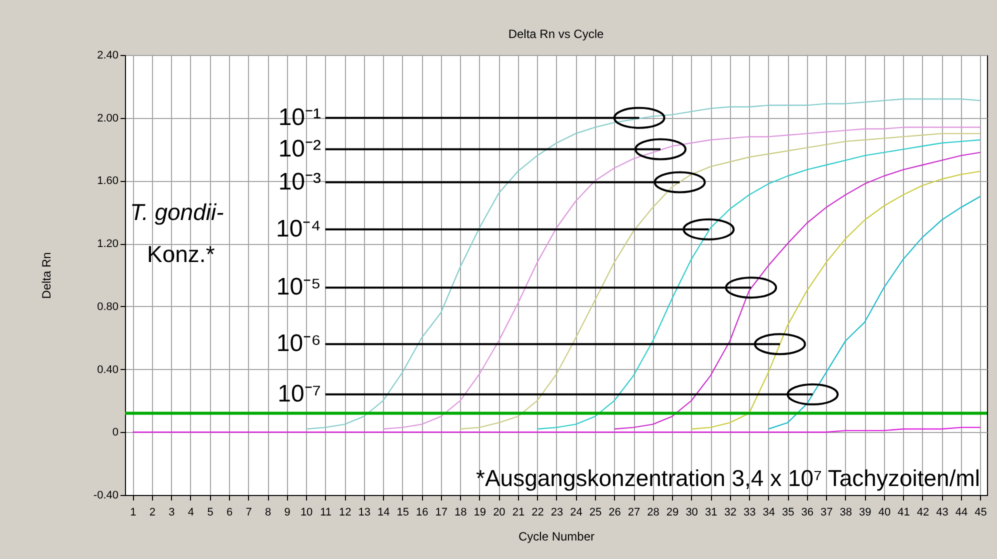 The height and width of the screenshot is (559, 997). Describe the element at coordinates (115, 432) in the screenshot. I see `y-tick-label: 0` at that location.